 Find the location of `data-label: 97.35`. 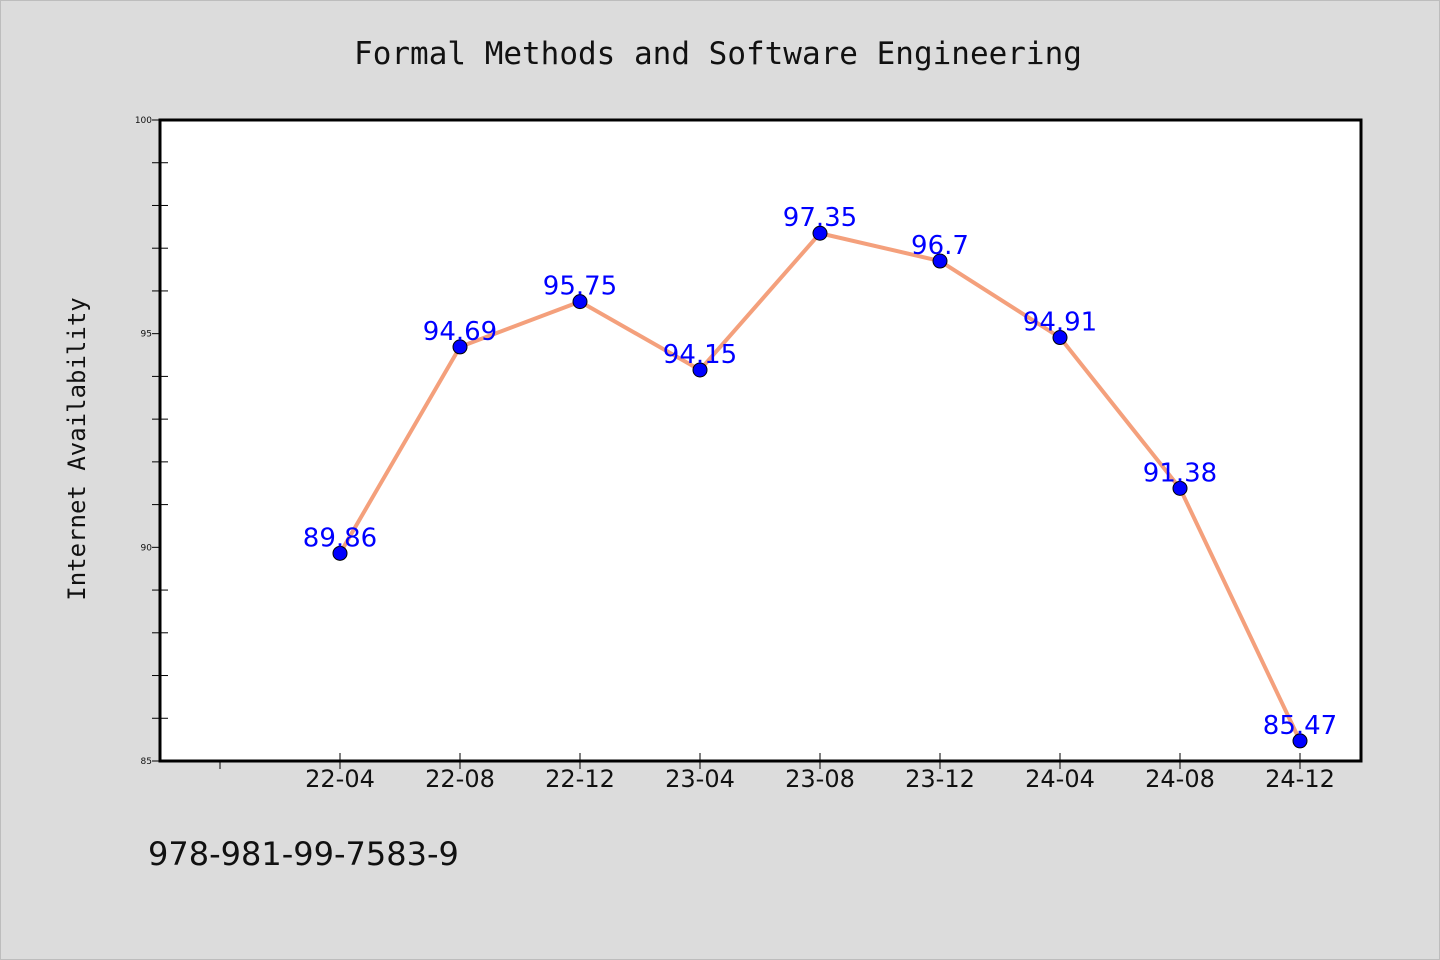

data-label: 97.35 is located at coordinates (820, 218).